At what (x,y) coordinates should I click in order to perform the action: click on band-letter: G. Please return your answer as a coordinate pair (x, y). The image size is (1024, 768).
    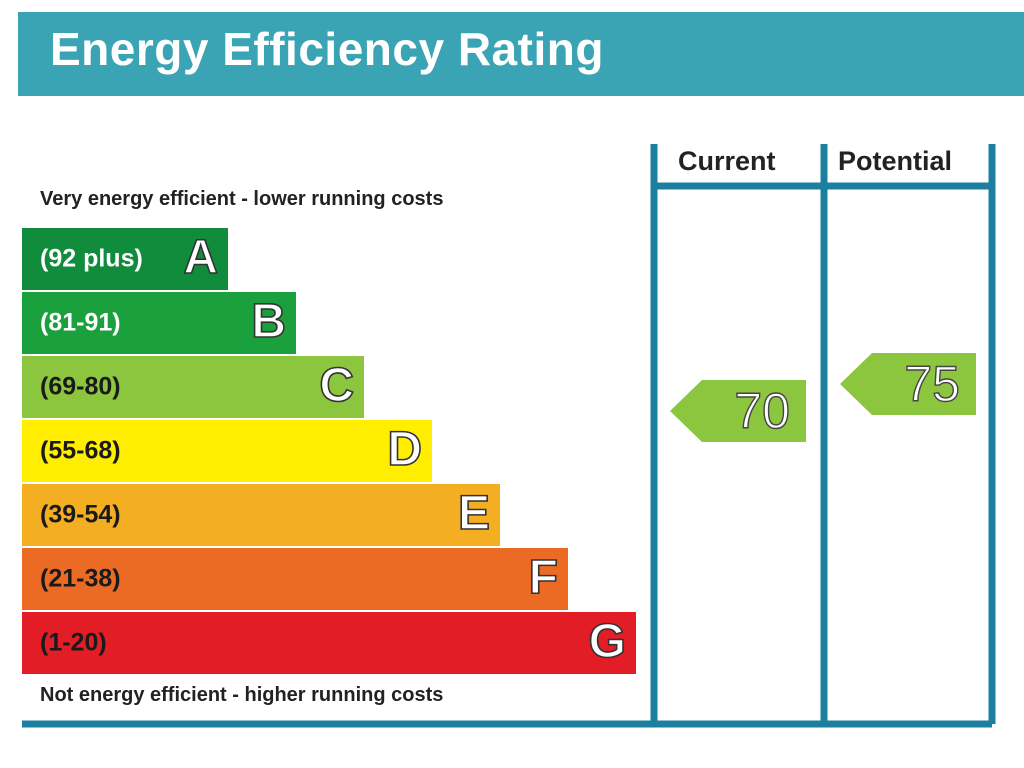
    Looking at the image, I should click on (607, 642).